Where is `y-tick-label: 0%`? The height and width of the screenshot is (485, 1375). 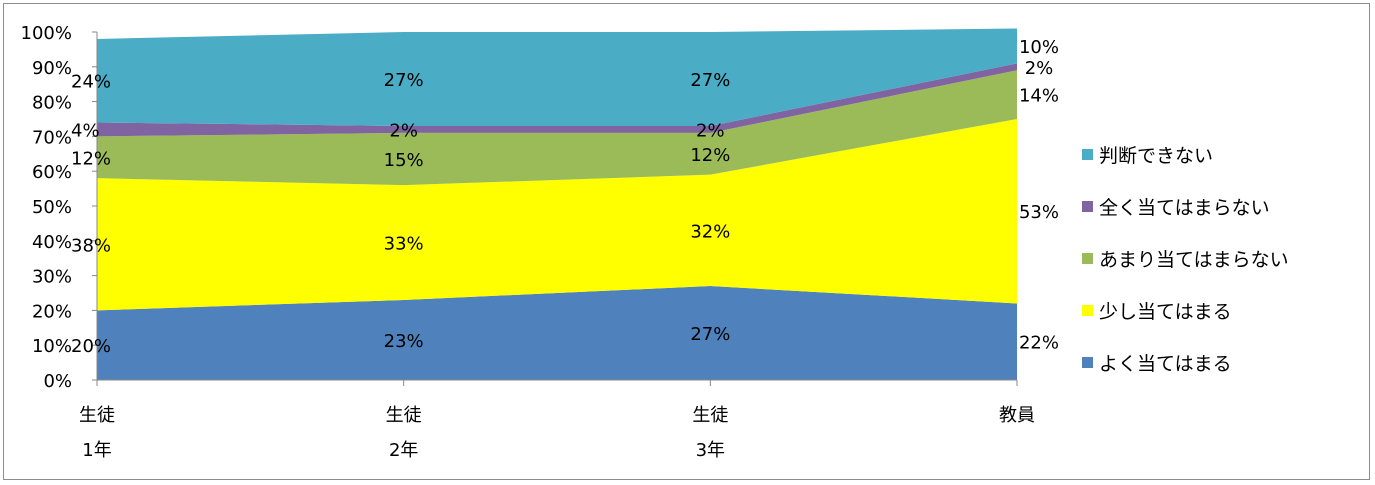
y-tick-label: 0% is located at coordinates (57, 381).